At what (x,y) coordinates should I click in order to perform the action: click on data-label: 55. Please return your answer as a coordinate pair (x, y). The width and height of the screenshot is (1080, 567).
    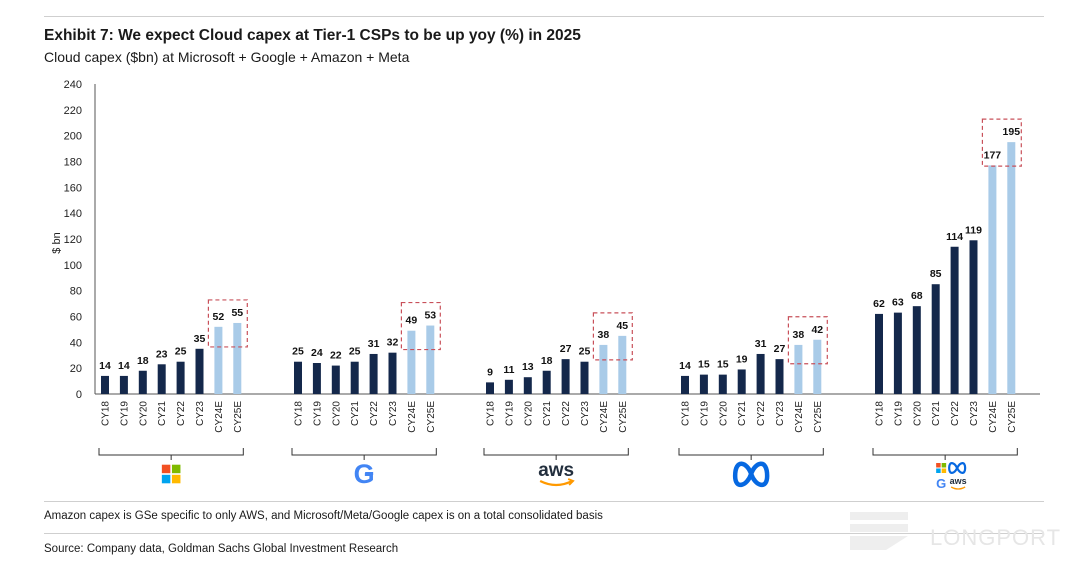
    Looking at the image, I should click on (237, 313).